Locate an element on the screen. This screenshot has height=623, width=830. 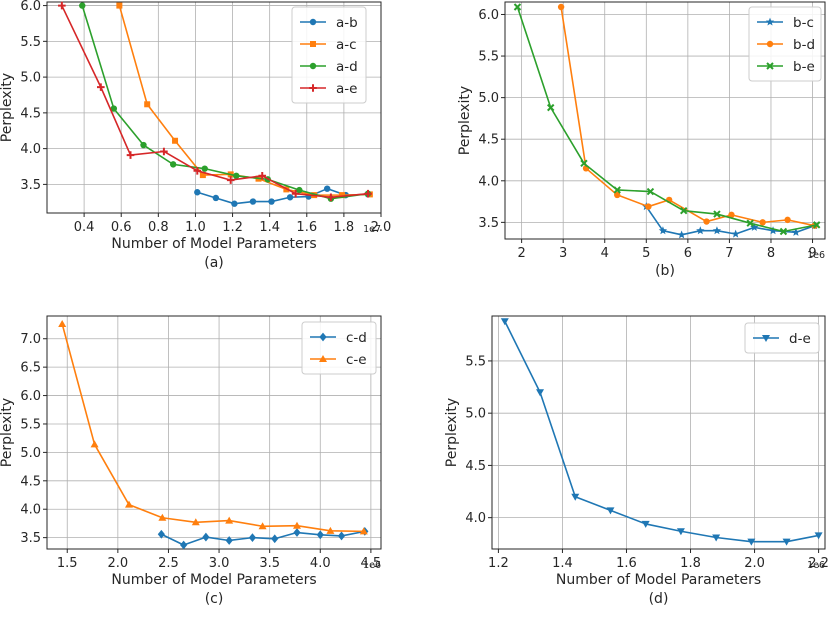
x-tick-label: 1.5 is located at coordinates (67, 563).